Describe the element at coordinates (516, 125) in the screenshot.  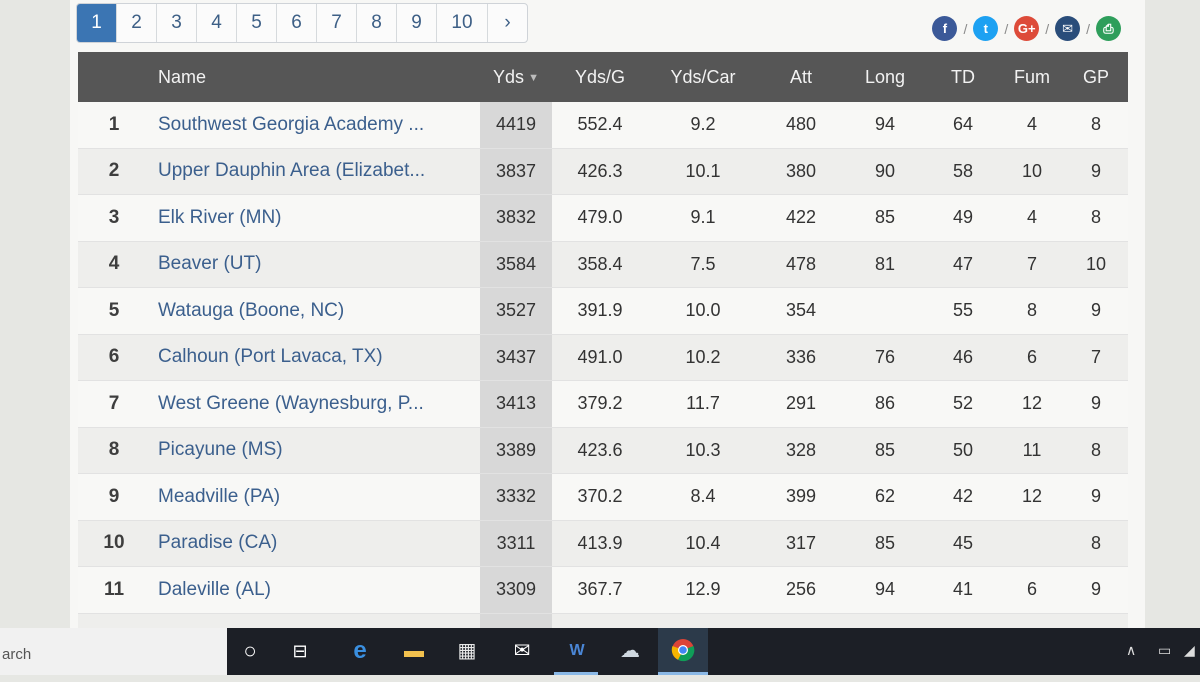
I see `yds-cell: 4419` at that location.